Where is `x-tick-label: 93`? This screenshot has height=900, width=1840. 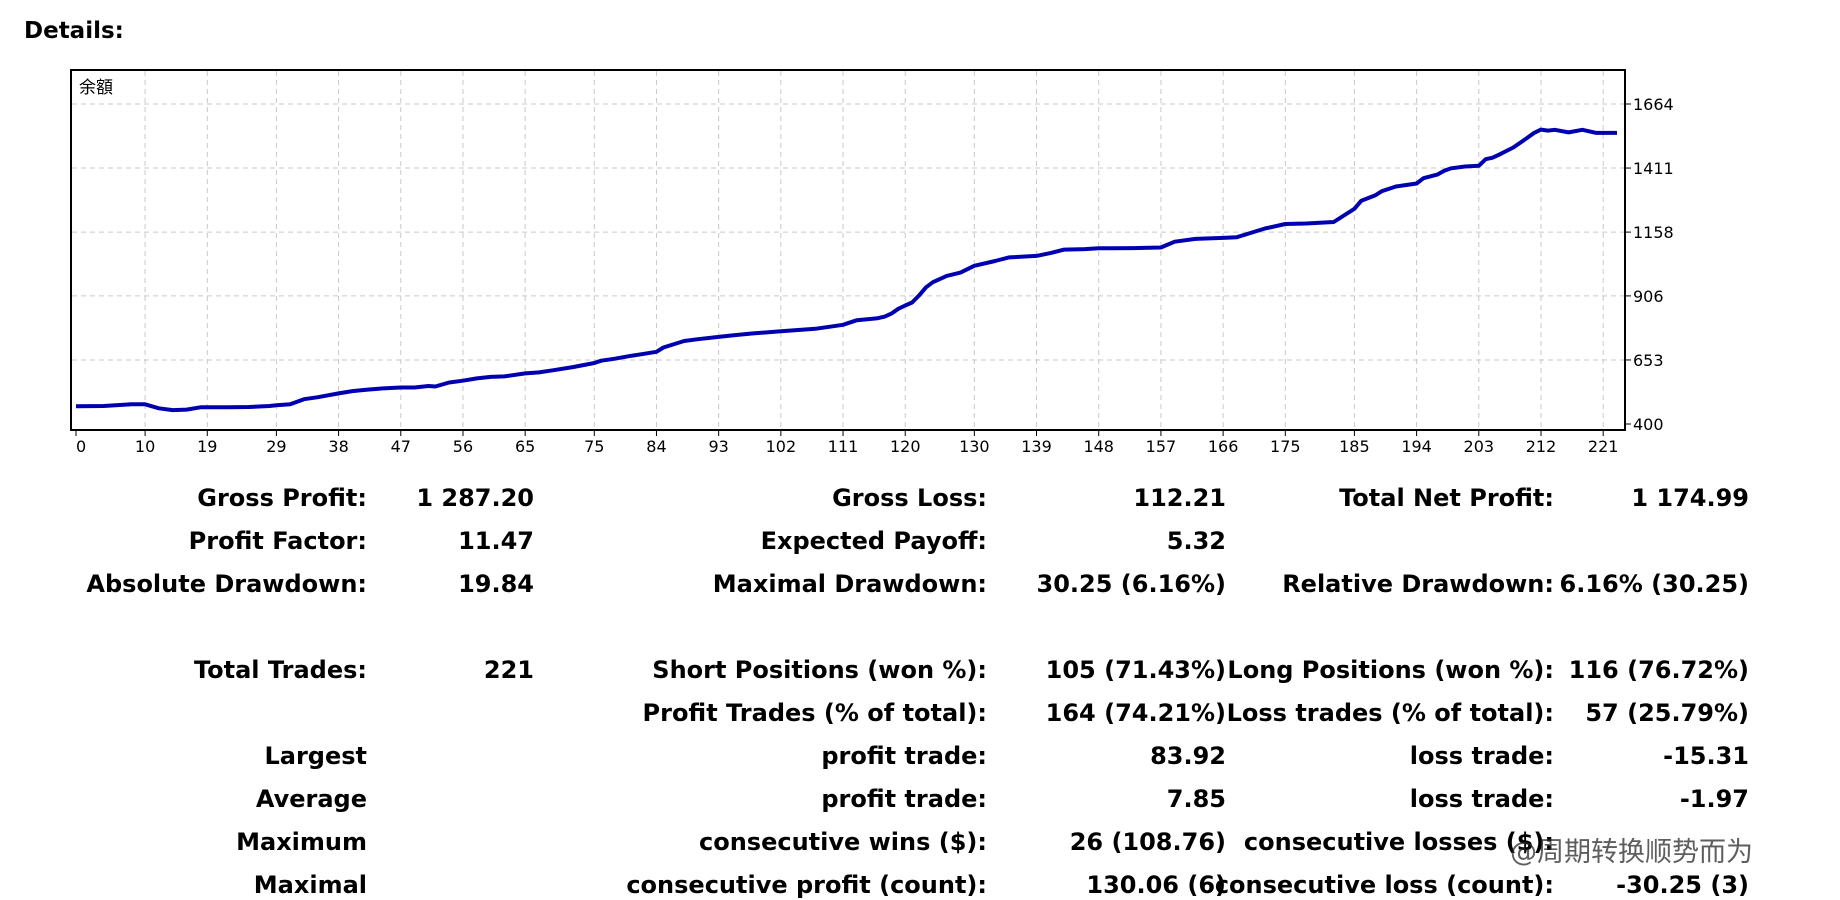
x-tick-label: 93 is located at coordinates (718, 446).